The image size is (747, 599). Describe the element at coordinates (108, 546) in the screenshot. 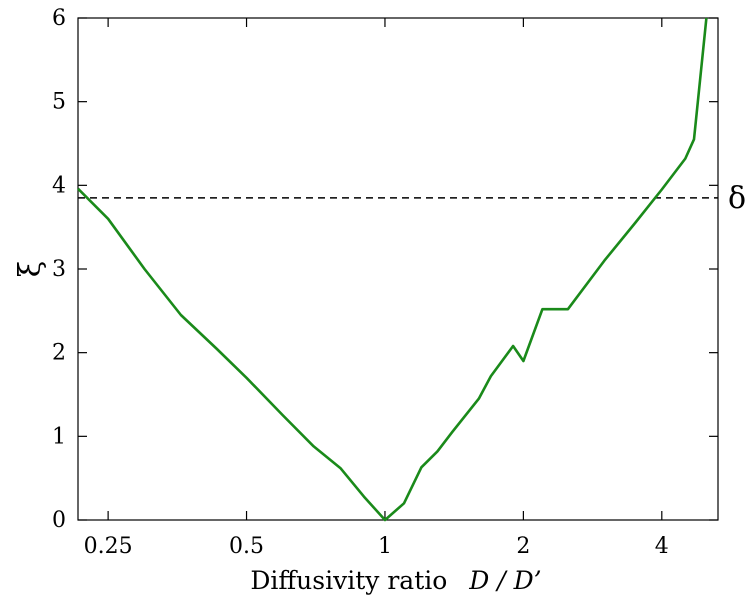

I see `x-tick-label: 0.25` at that location.